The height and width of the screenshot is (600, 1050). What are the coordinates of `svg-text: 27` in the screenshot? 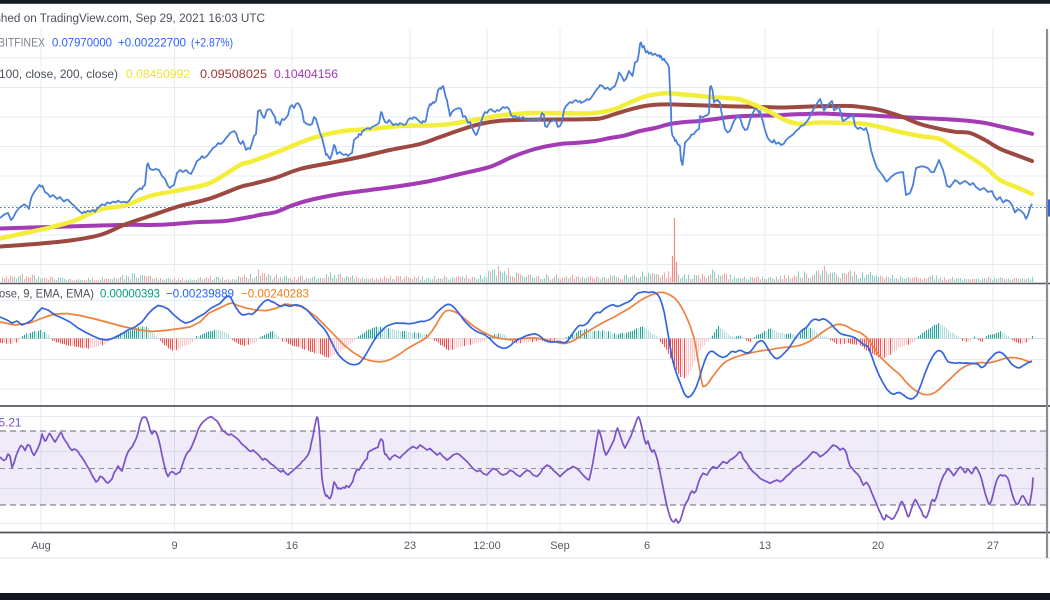 It's located at (993, 546).